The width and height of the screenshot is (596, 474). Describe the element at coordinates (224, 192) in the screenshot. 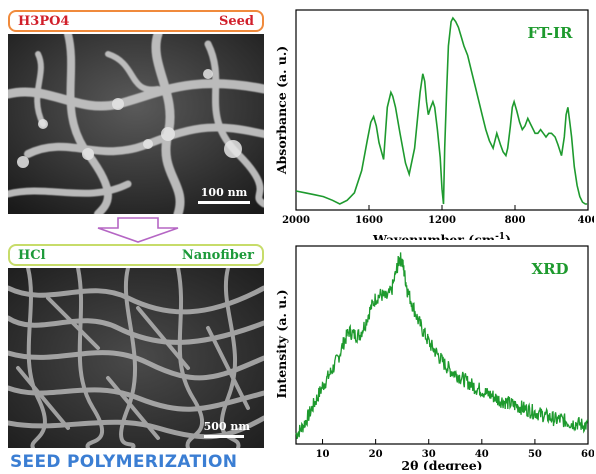

I see `scale-label-top: 100 nm` at that location.